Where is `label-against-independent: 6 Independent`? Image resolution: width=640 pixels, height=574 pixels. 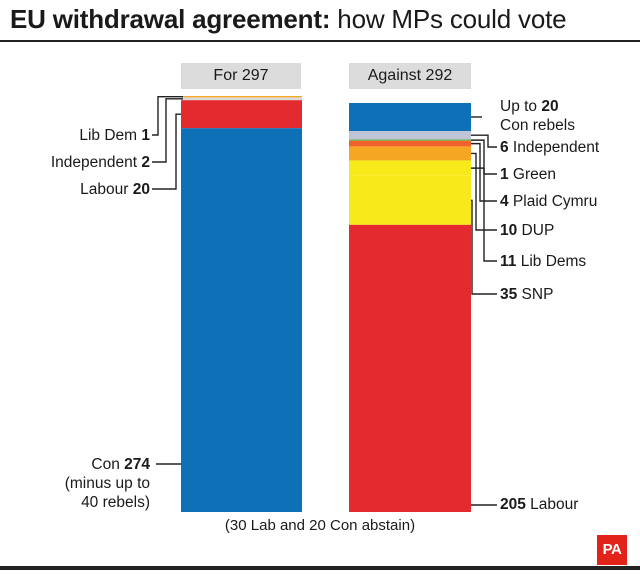 label-against-independent: 6 Independent is located at coordinates (550, 147).